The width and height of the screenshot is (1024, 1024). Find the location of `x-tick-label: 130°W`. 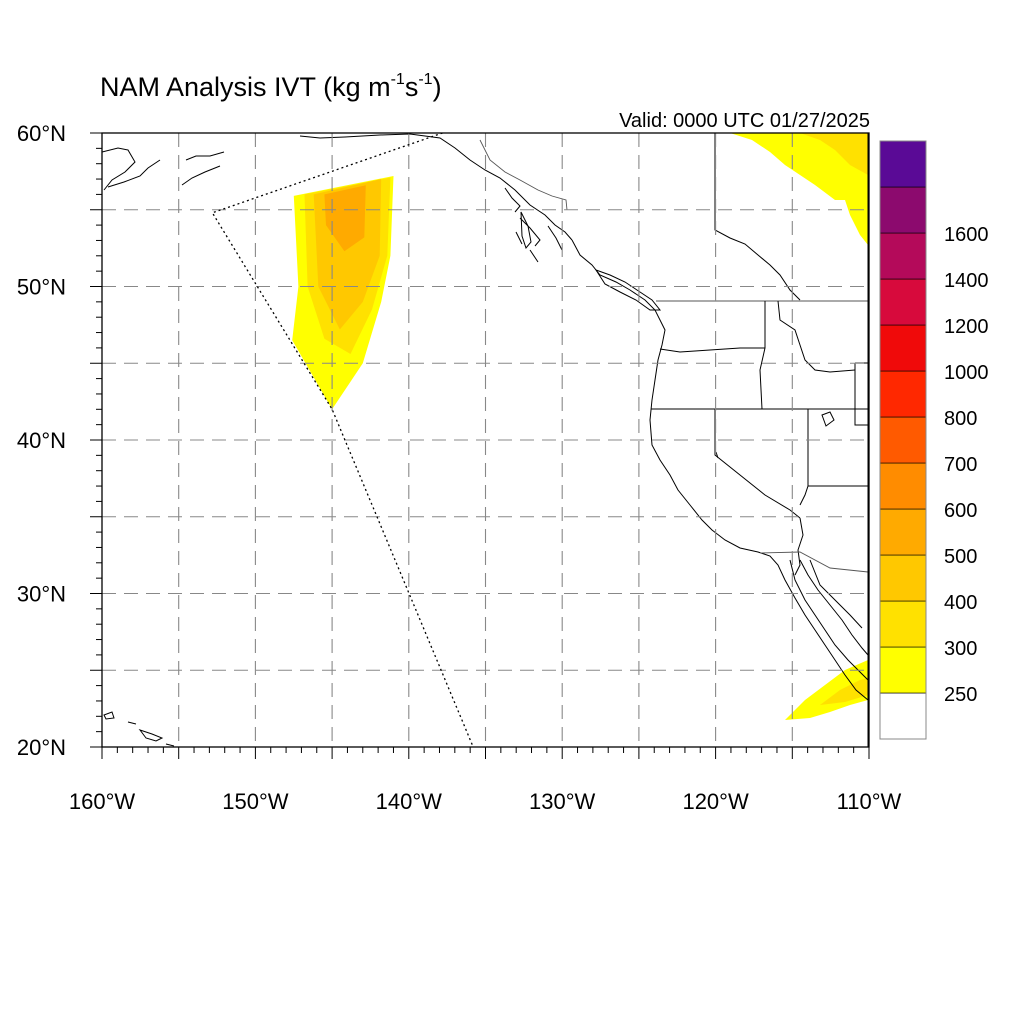

x-tick-label: 130°W is located at coordinates (562, 801).